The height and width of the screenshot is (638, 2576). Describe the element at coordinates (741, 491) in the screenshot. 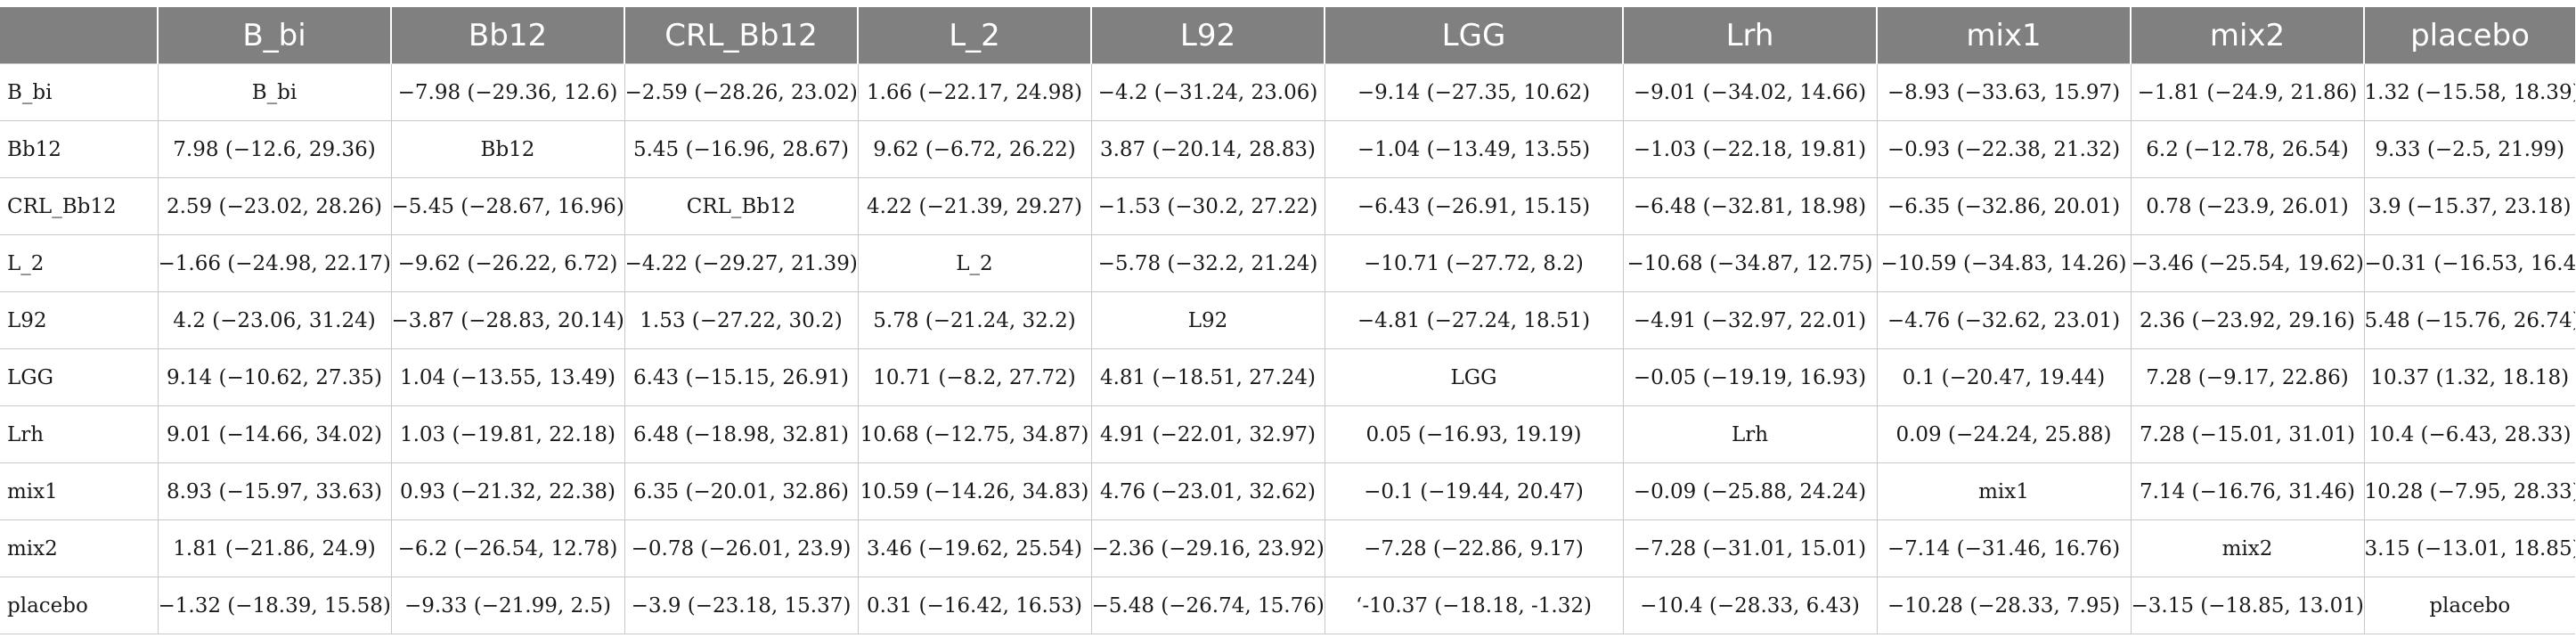

I see `table-cell: 6.35 (−20.01, 32.86)` at that location.